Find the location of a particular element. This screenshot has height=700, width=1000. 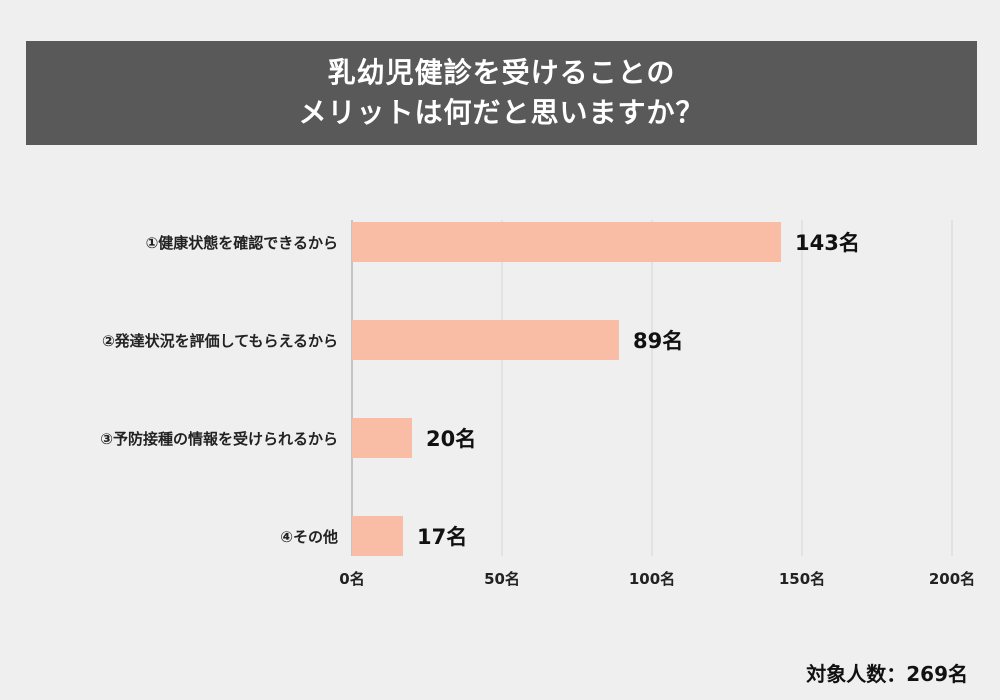

category-label: ②発達状況を評価してもらえるから is located at coordinates (220, 341).